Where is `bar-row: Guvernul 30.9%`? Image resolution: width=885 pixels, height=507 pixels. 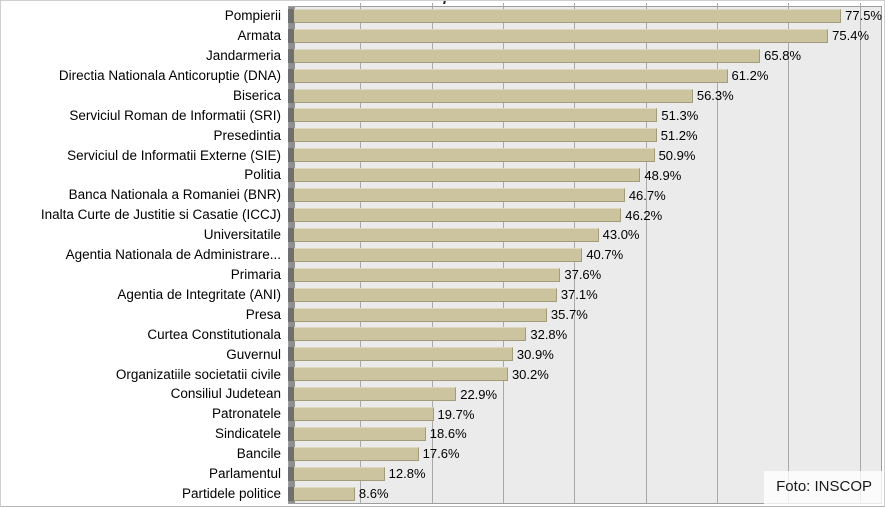 bar-row: Guvernul 30.9% is located at coordinates (441, 354).